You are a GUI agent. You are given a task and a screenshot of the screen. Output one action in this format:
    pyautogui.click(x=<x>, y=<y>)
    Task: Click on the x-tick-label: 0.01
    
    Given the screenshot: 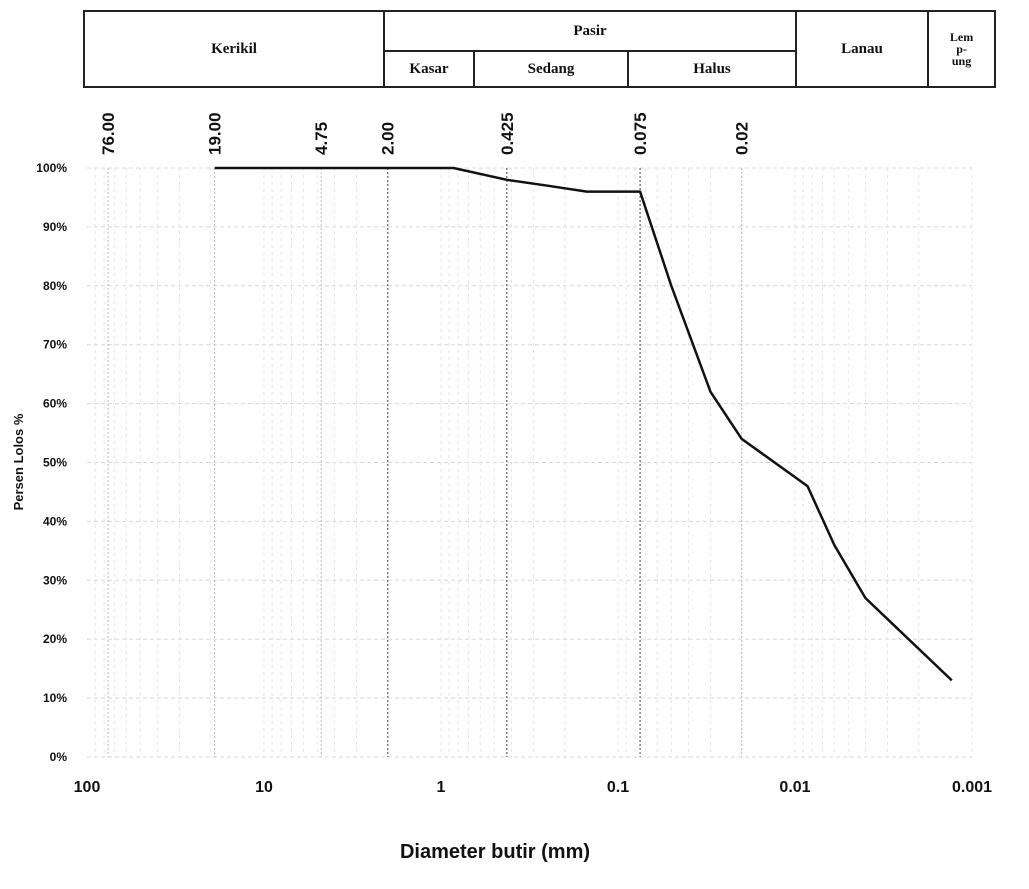 What is the action you would take?
    pyautogui.click(x=794, y=787)
    